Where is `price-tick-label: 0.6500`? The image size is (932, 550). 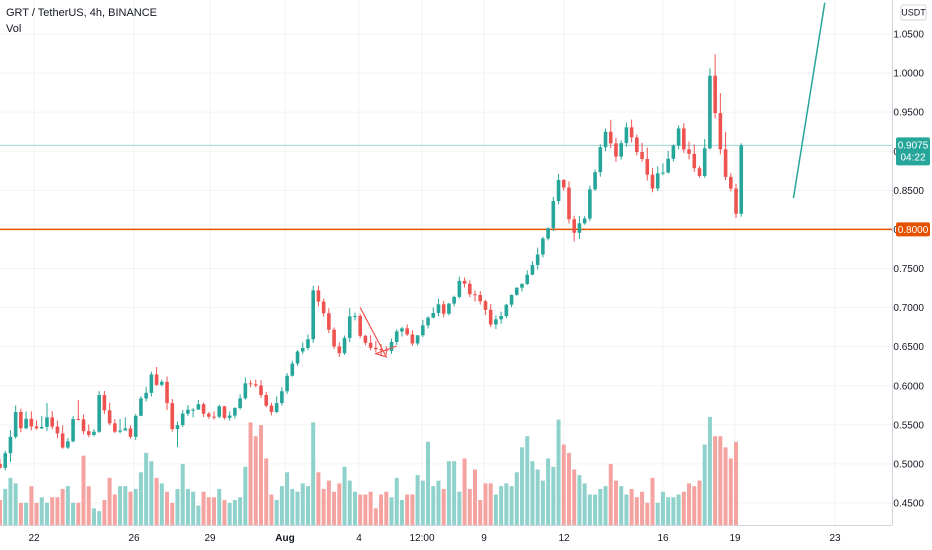 price-tick-label: 0.6500 is located at coordinates (908, 347).